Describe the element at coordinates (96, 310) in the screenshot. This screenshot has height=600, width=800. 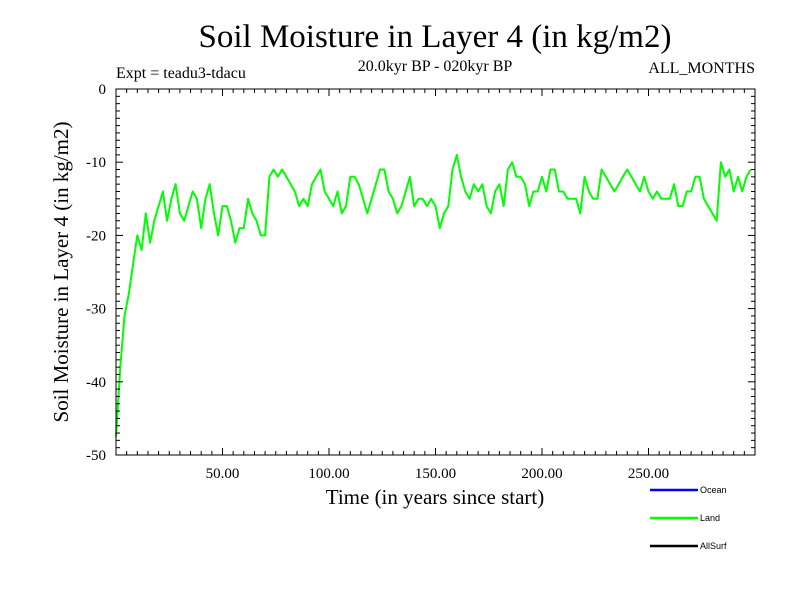
I see `y-tick-label: -30` at that location.